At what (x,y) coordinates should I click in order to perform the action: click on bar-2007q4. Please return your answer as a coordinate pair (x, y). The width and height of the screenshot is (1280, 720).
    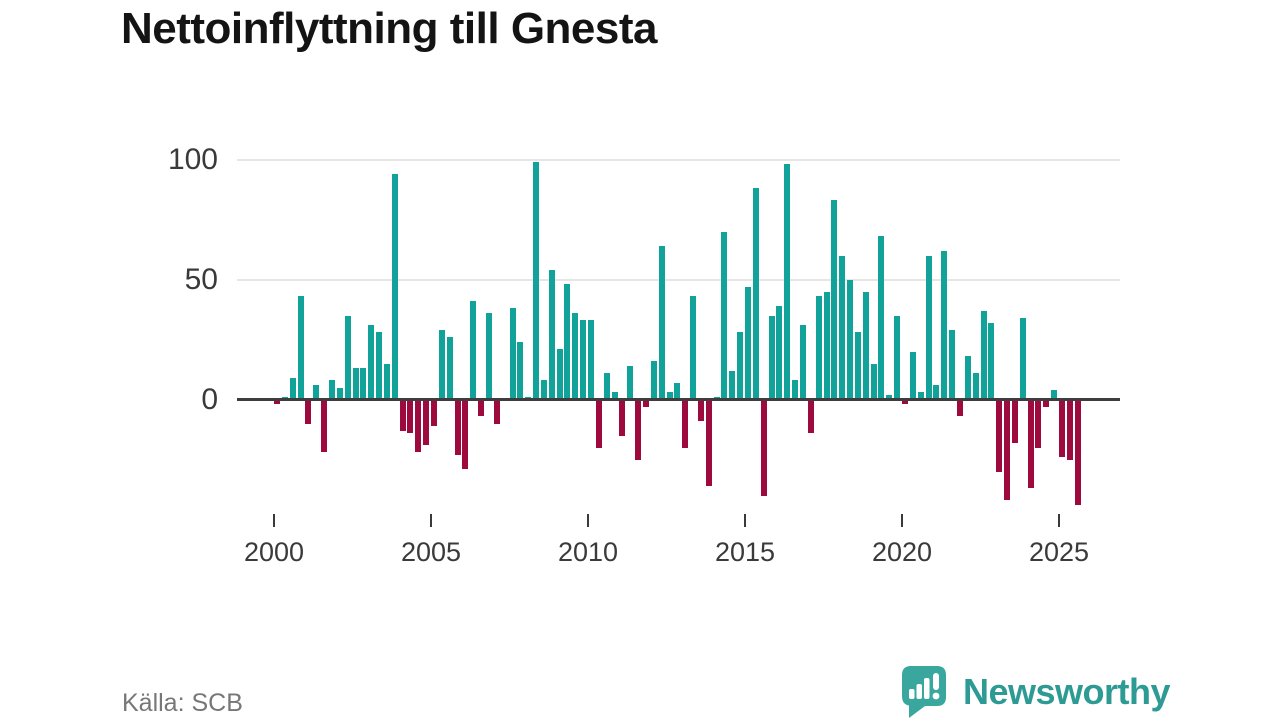
    Looking at the image, I should click on (520, 370).